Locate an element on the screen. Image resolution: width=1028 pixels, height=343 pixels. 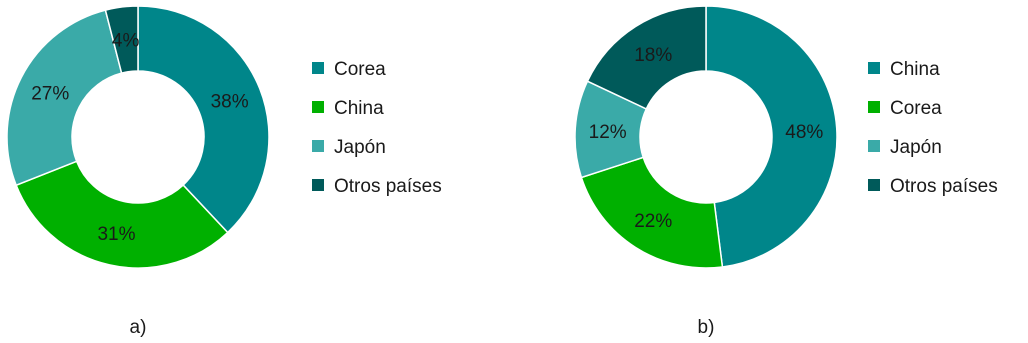
slice-japón is located at coordinates (64, 98).